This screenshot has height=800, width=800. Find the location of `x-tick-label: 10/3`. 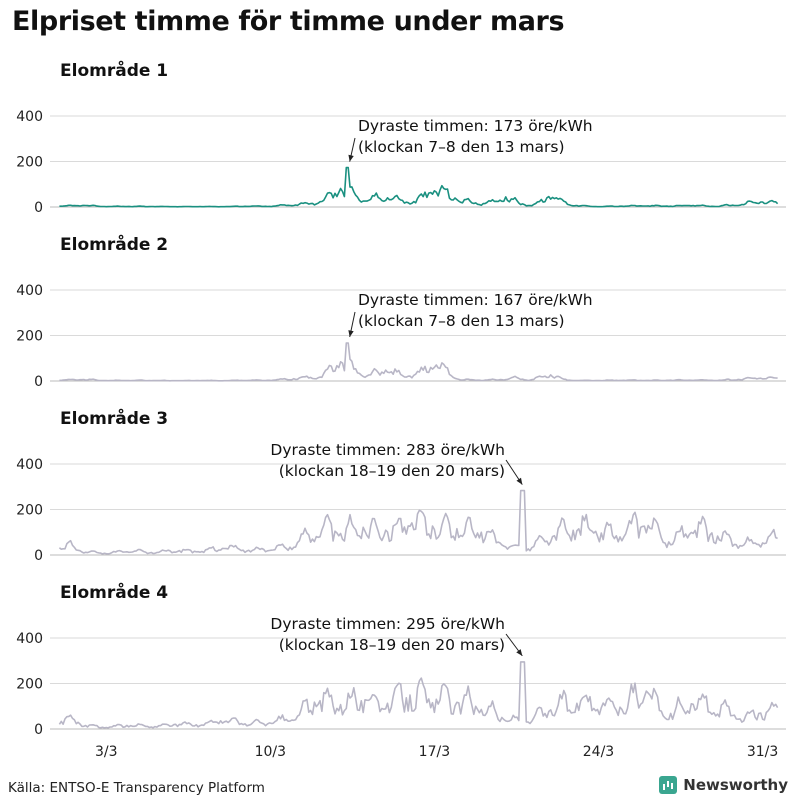

x-tick-label: 10/3 is located at coordinates (270, 752).